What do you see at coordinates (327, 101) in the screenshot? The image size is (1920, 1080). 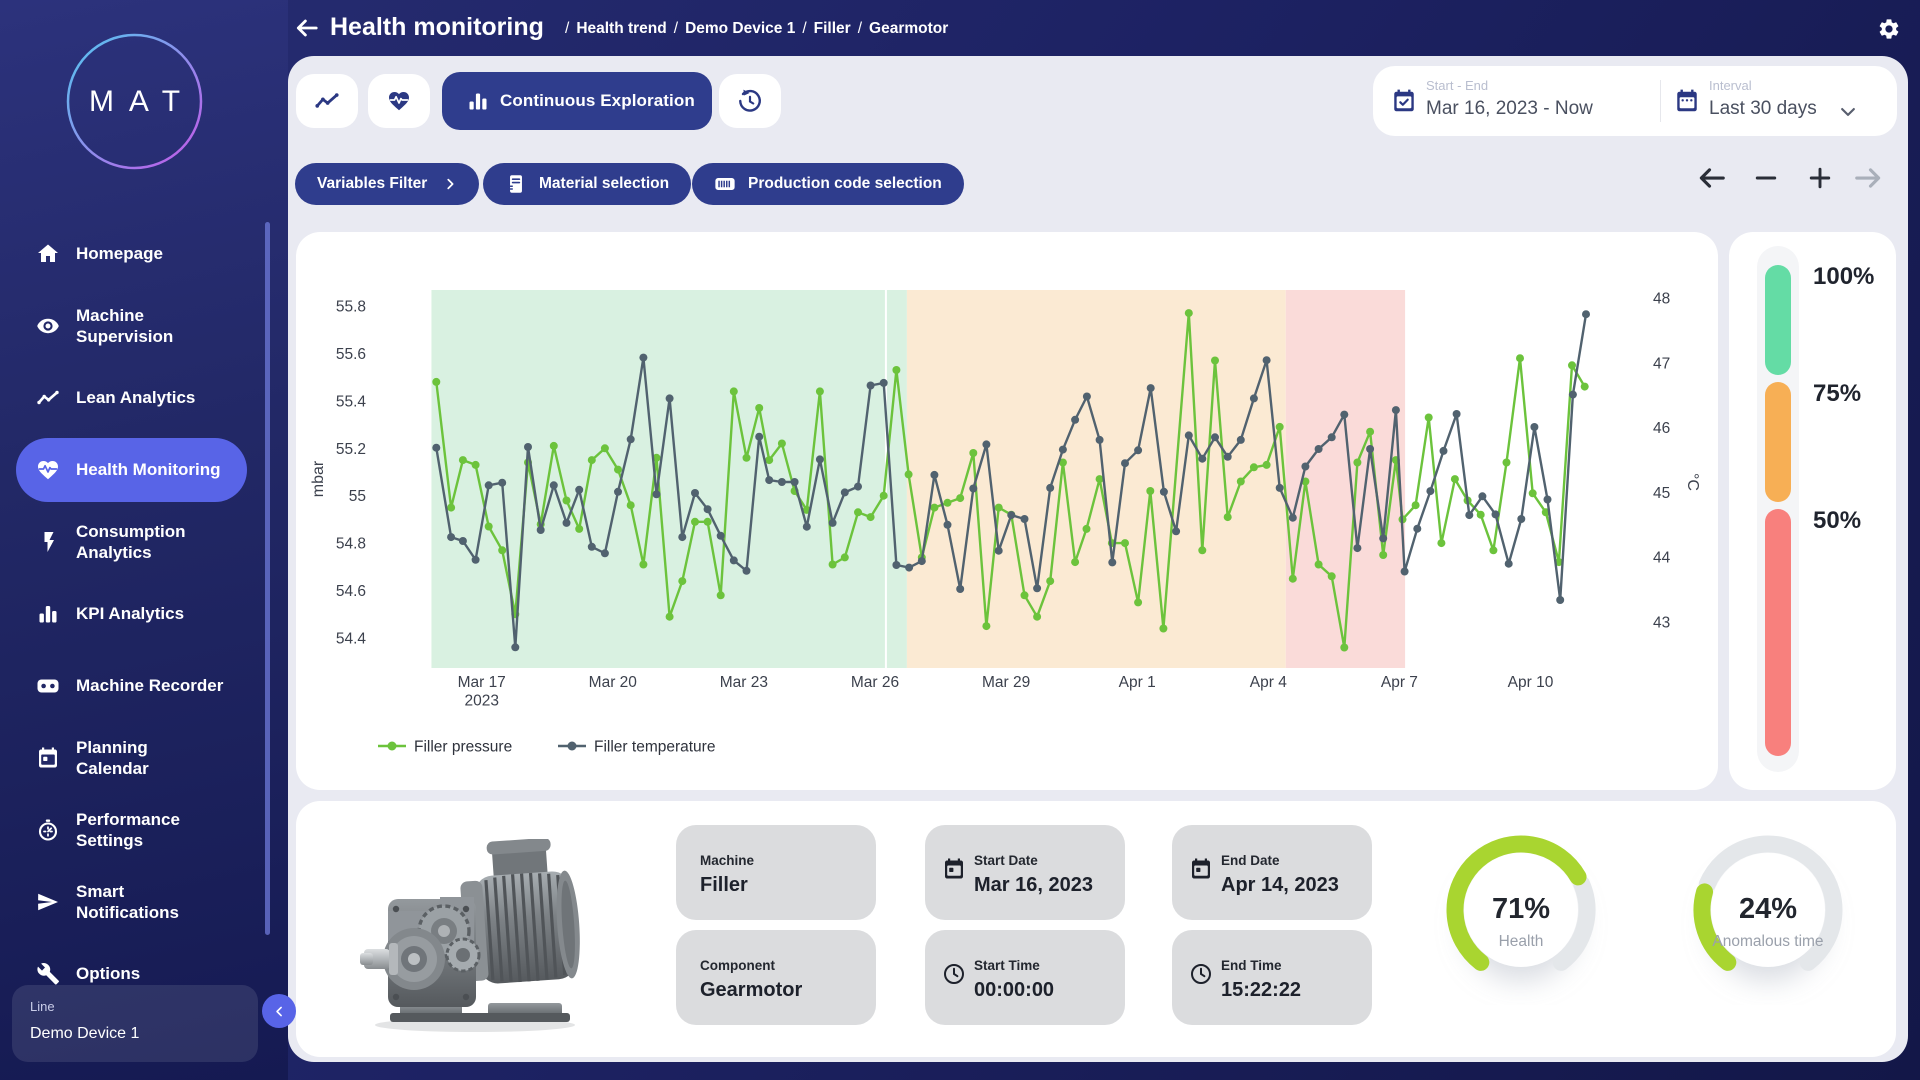 I see `trend-view-button` at bounding box center [327, 101].